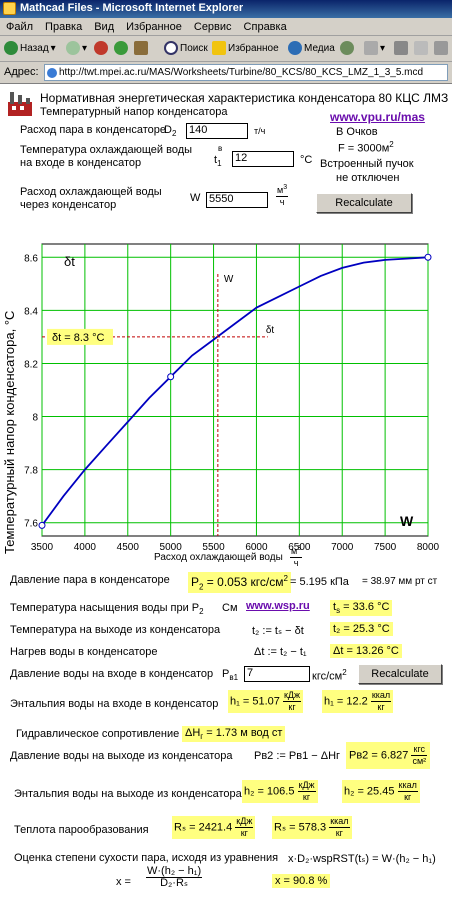 This screenshot has height=904, width=452. What do you see at coordinates (214, 827) in the screenshot?
I see `vaporization-heat-kj: Rₛ = 2421.4 кДж кг` at bounding box center [214, 827].